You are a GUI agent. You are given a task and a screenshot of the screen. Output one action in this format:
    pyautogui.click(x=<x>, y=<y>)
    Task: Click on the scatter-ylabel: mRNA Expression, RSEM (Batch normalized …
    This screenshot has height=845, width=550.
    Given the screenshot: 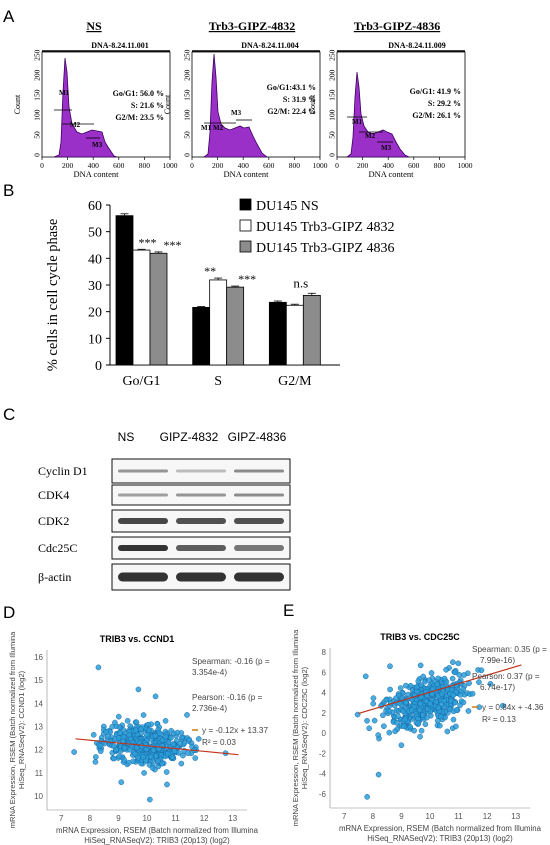 What is the action you would take?
    pyautogui.click(x=295, y=727)
    